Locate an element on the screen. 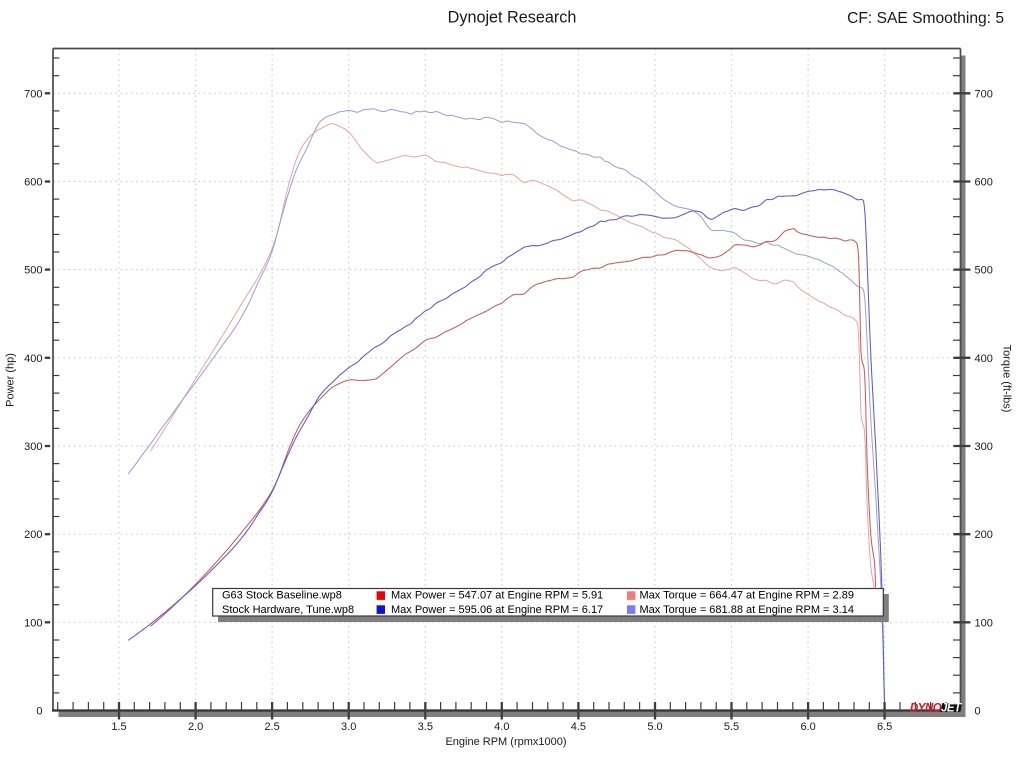 This screenshot has width=1024, height=768. svg-text: JET is located at coordinates (951, 709).